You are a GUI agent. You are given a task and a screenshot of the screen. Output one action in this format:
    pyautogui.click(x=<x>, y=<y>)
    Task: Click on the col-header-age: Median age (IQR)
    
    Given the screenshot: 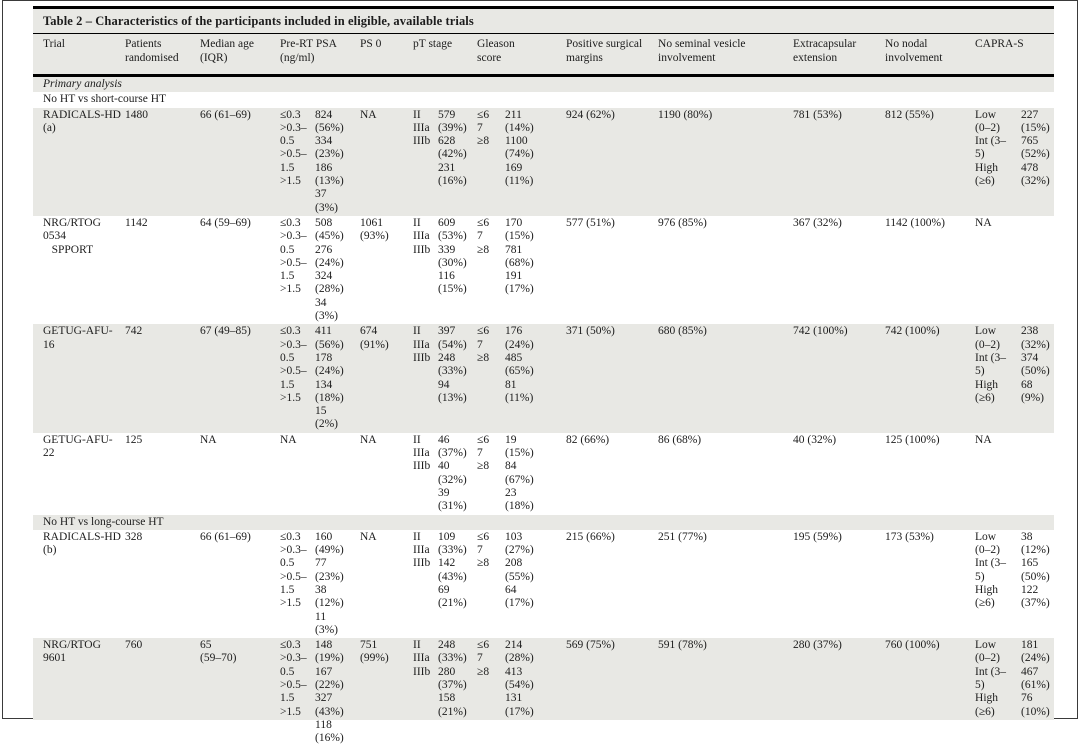 What is the action you would take?
    pyautogui.click(x=240, y=55)
    